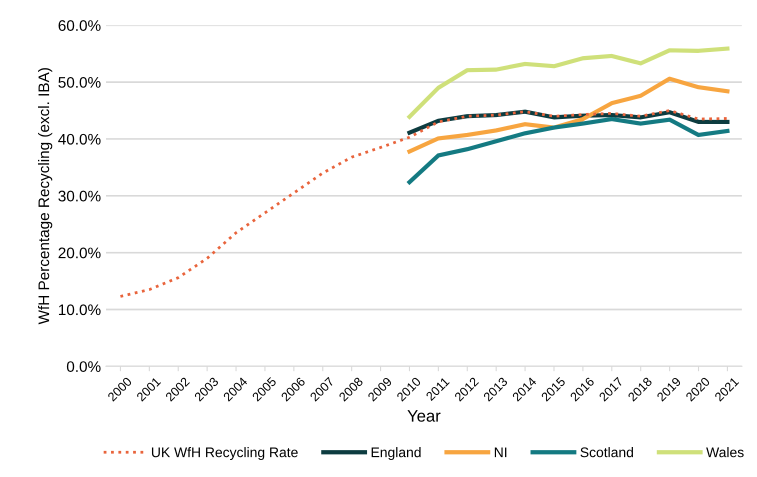 Image resolution: width=757 pixels, height=477 pixels. I want to click on y-tick-label: 50.0%, so click(79, 82).